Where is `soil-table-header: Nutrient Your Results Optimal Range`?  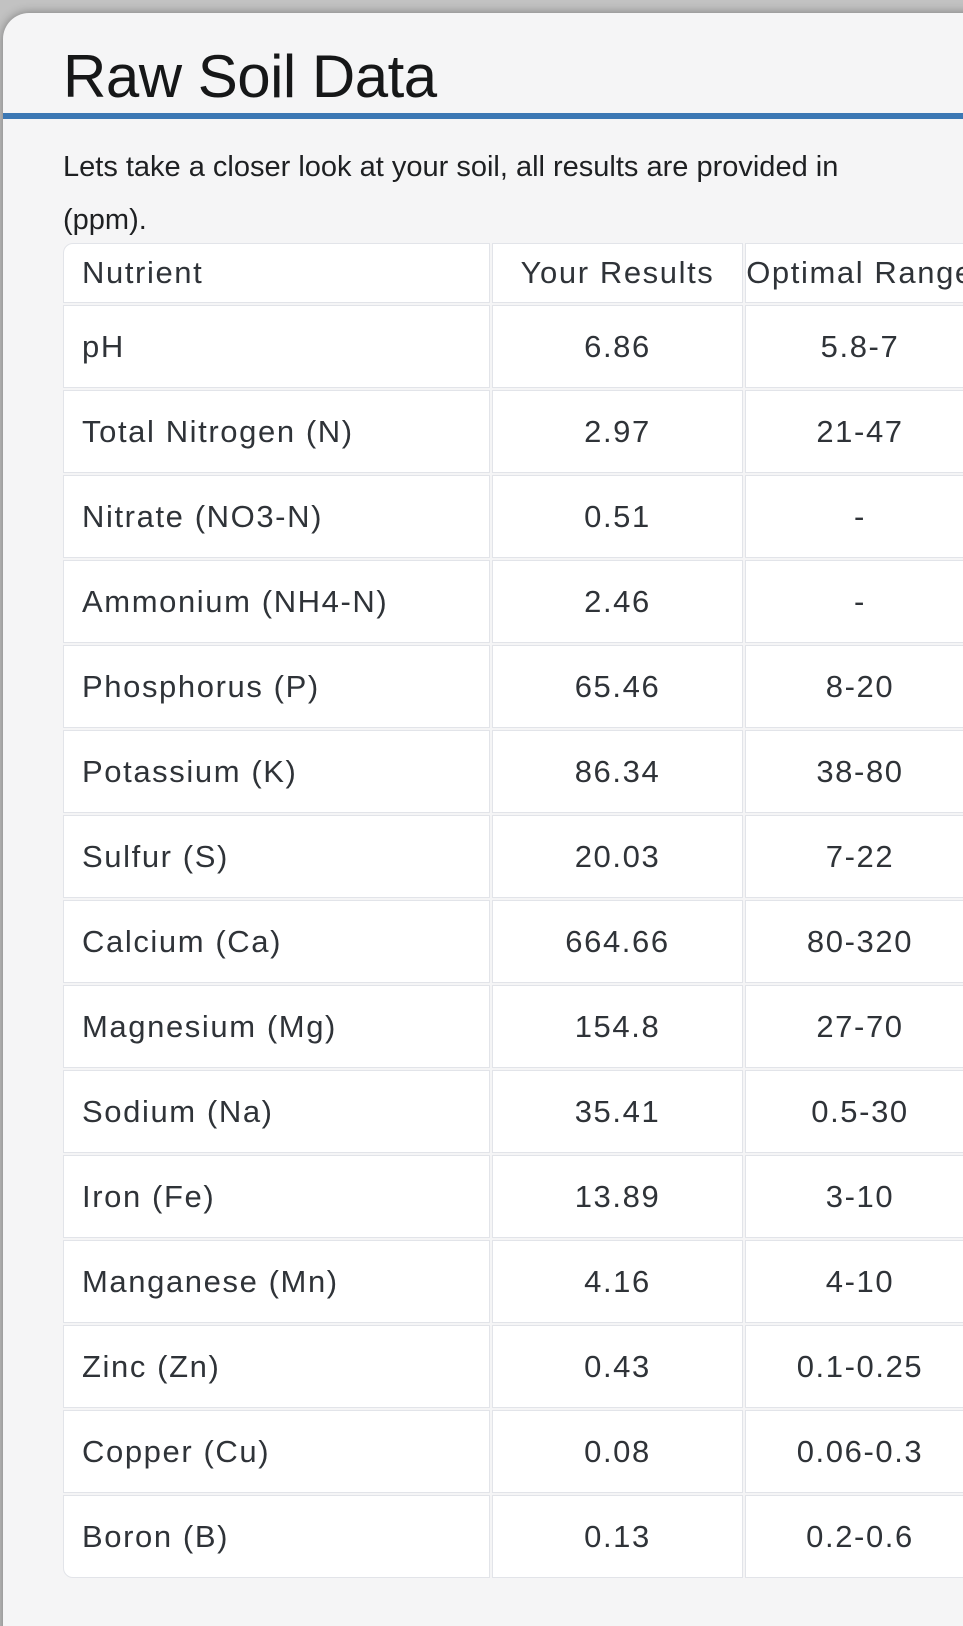
soil-table-header: Nutrient Your Results Optimal Range is located at coordinates (513, 273).